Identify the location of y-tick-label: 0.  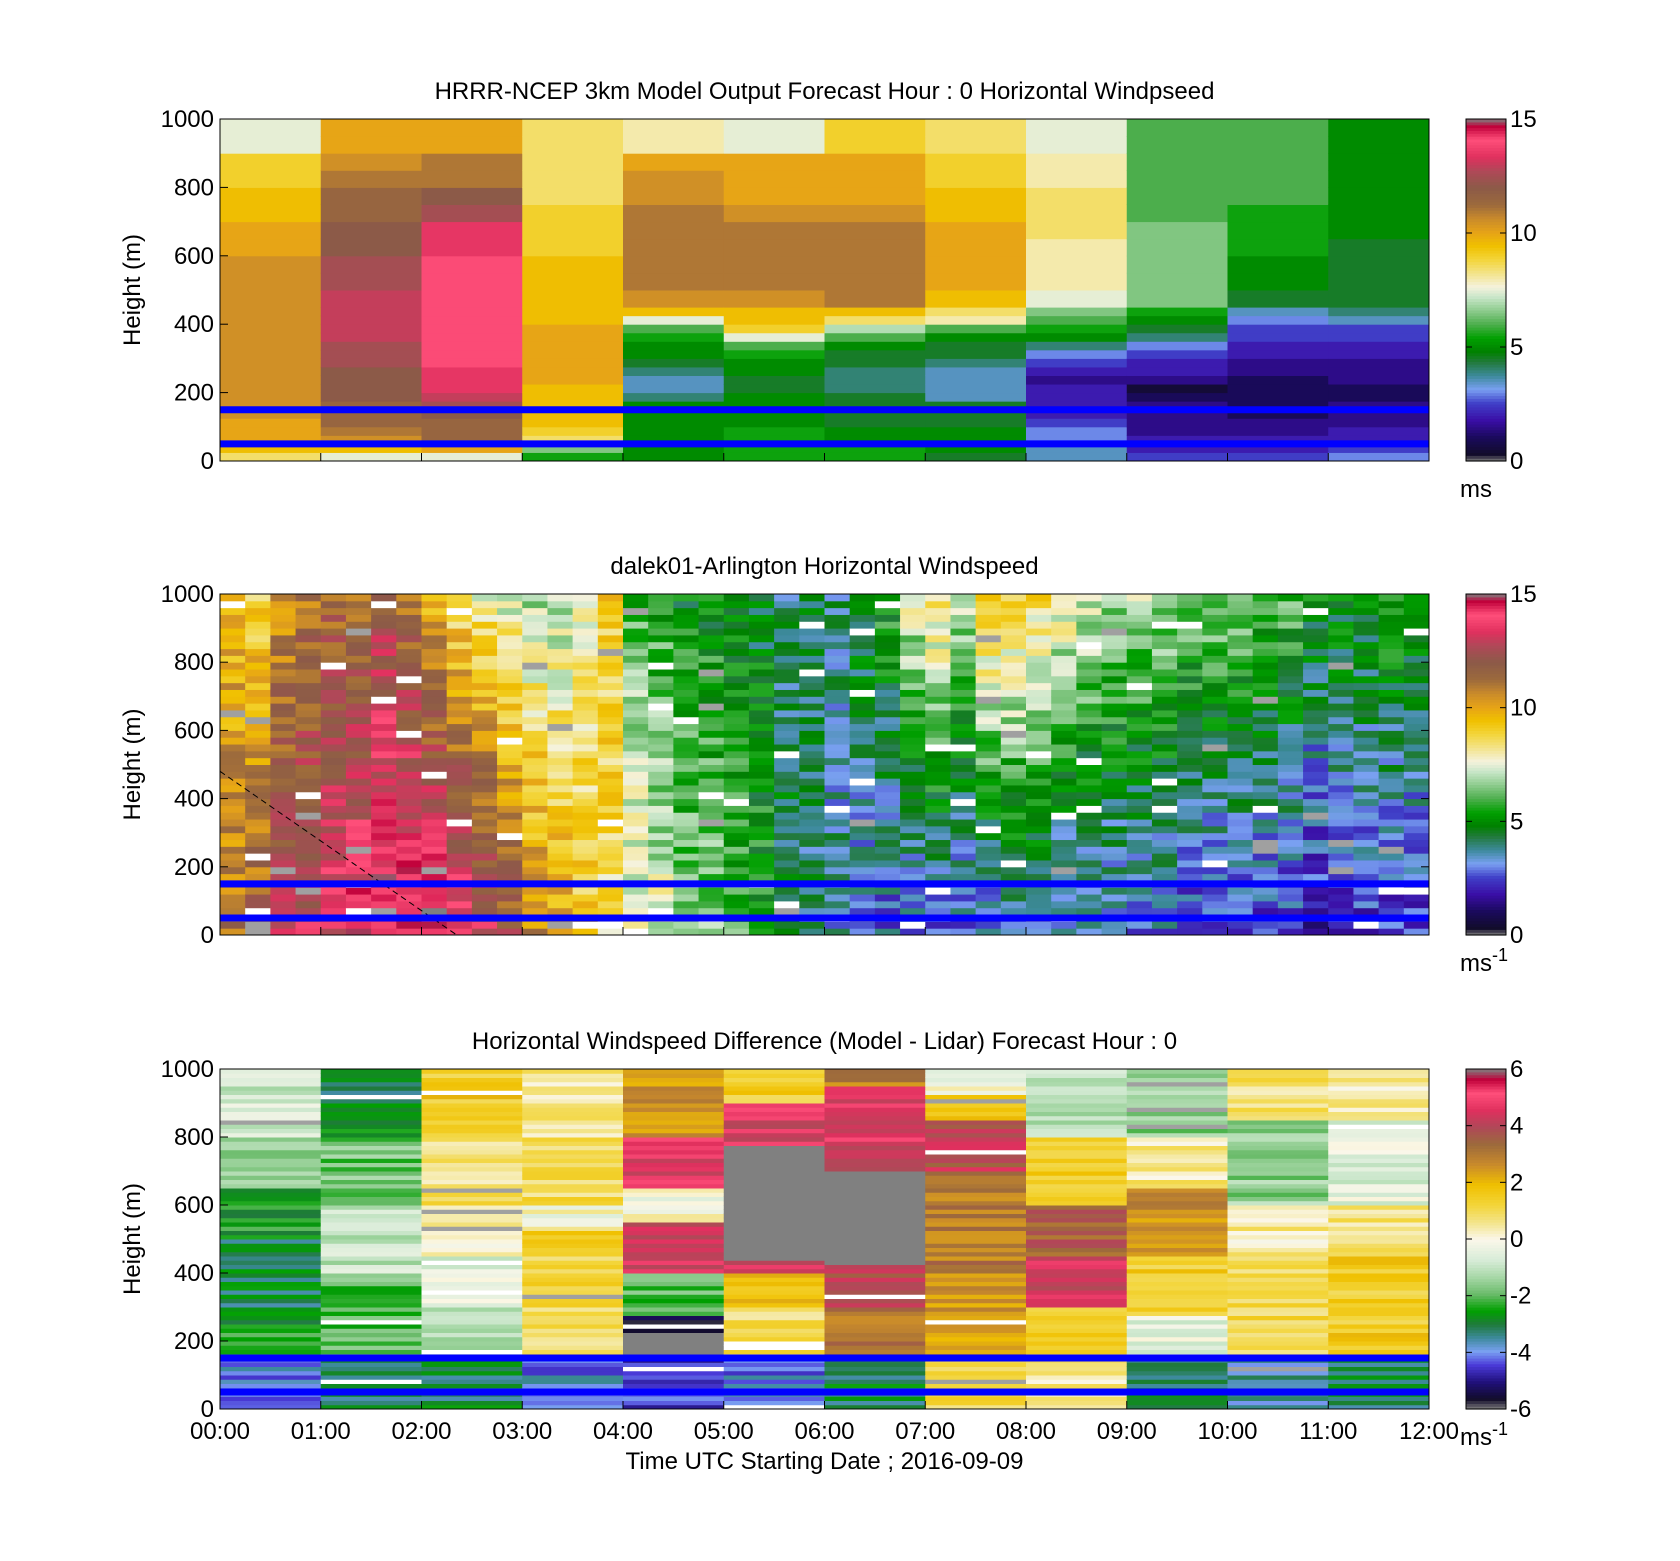
(207, 461).